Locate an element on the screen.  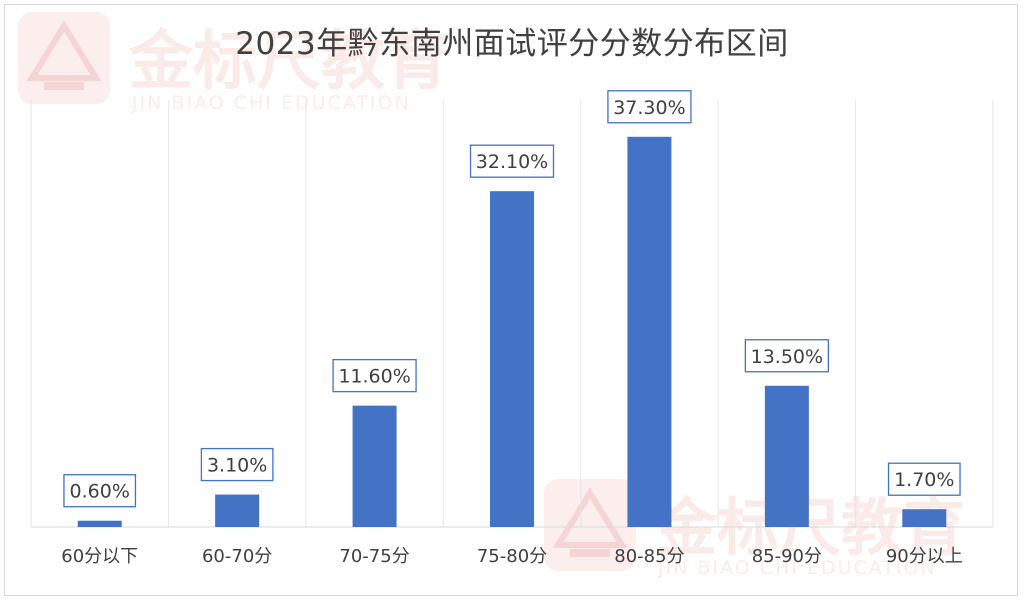
data-label: 0.60% is located at coordinates (100, 492).